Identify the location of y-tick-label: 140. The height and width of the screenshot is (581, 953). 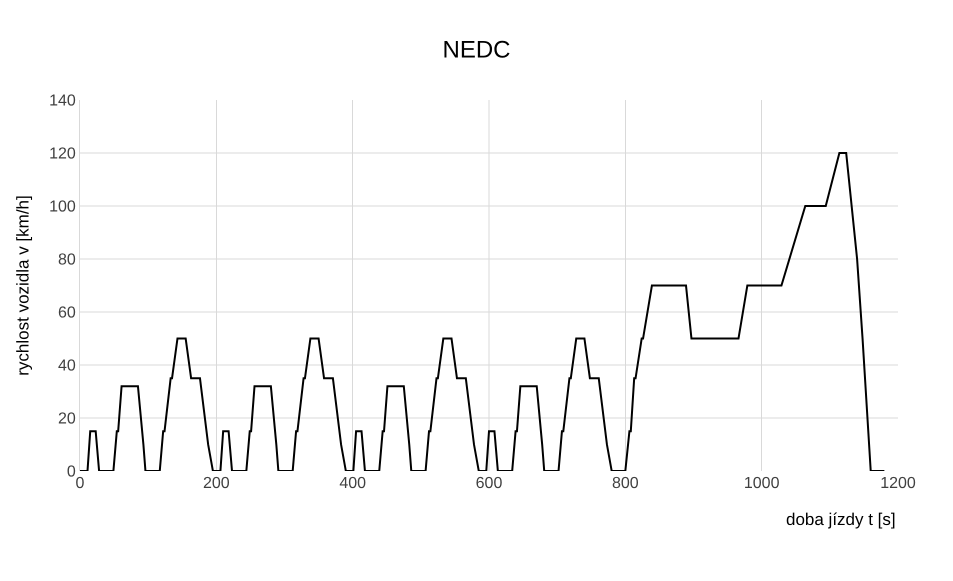
(62, 101).